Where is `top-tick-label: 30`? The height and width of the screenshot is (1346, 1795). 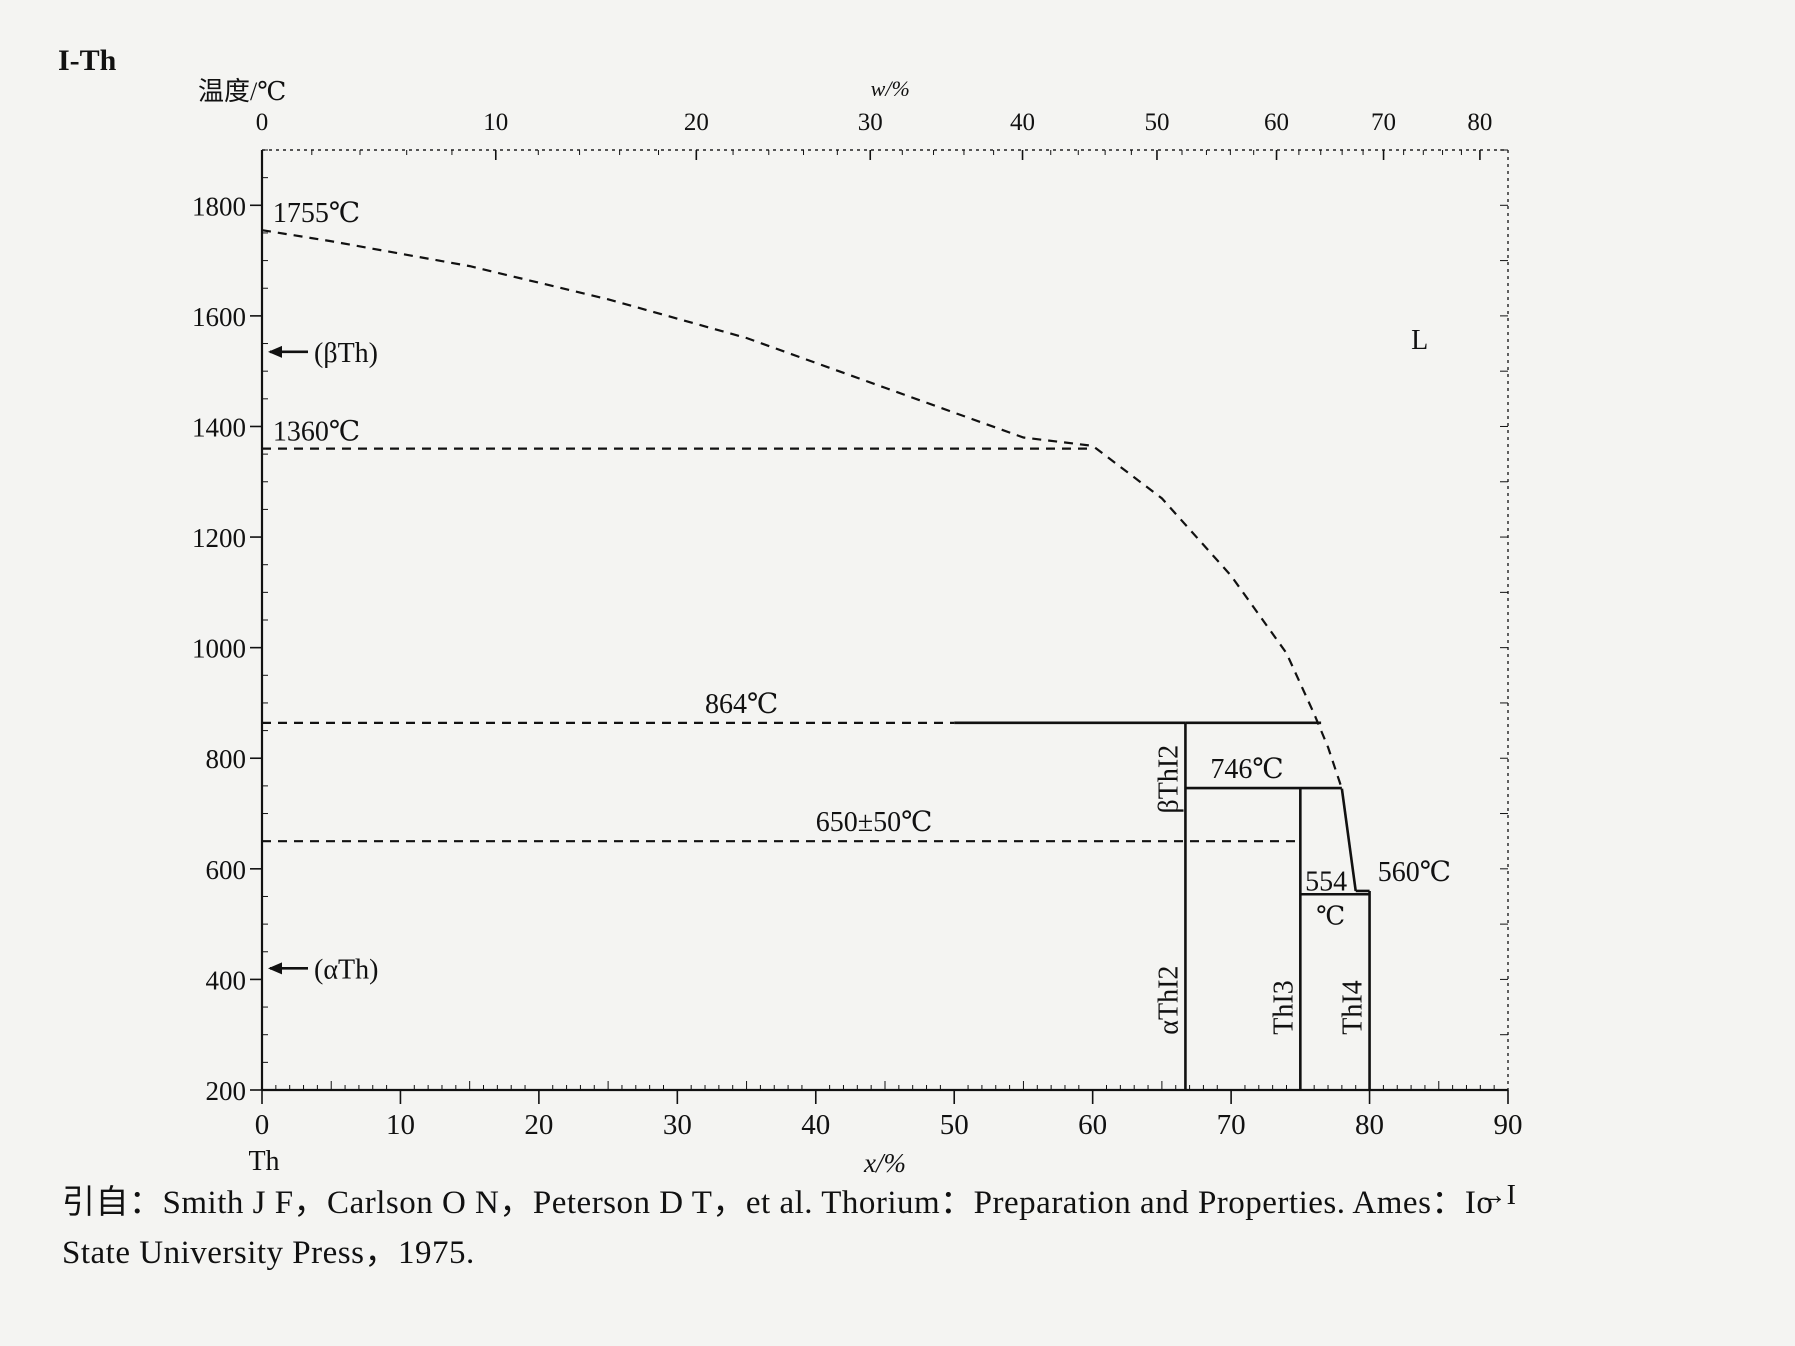
top-tick-label: 30 is located at coordinates (870, 122).